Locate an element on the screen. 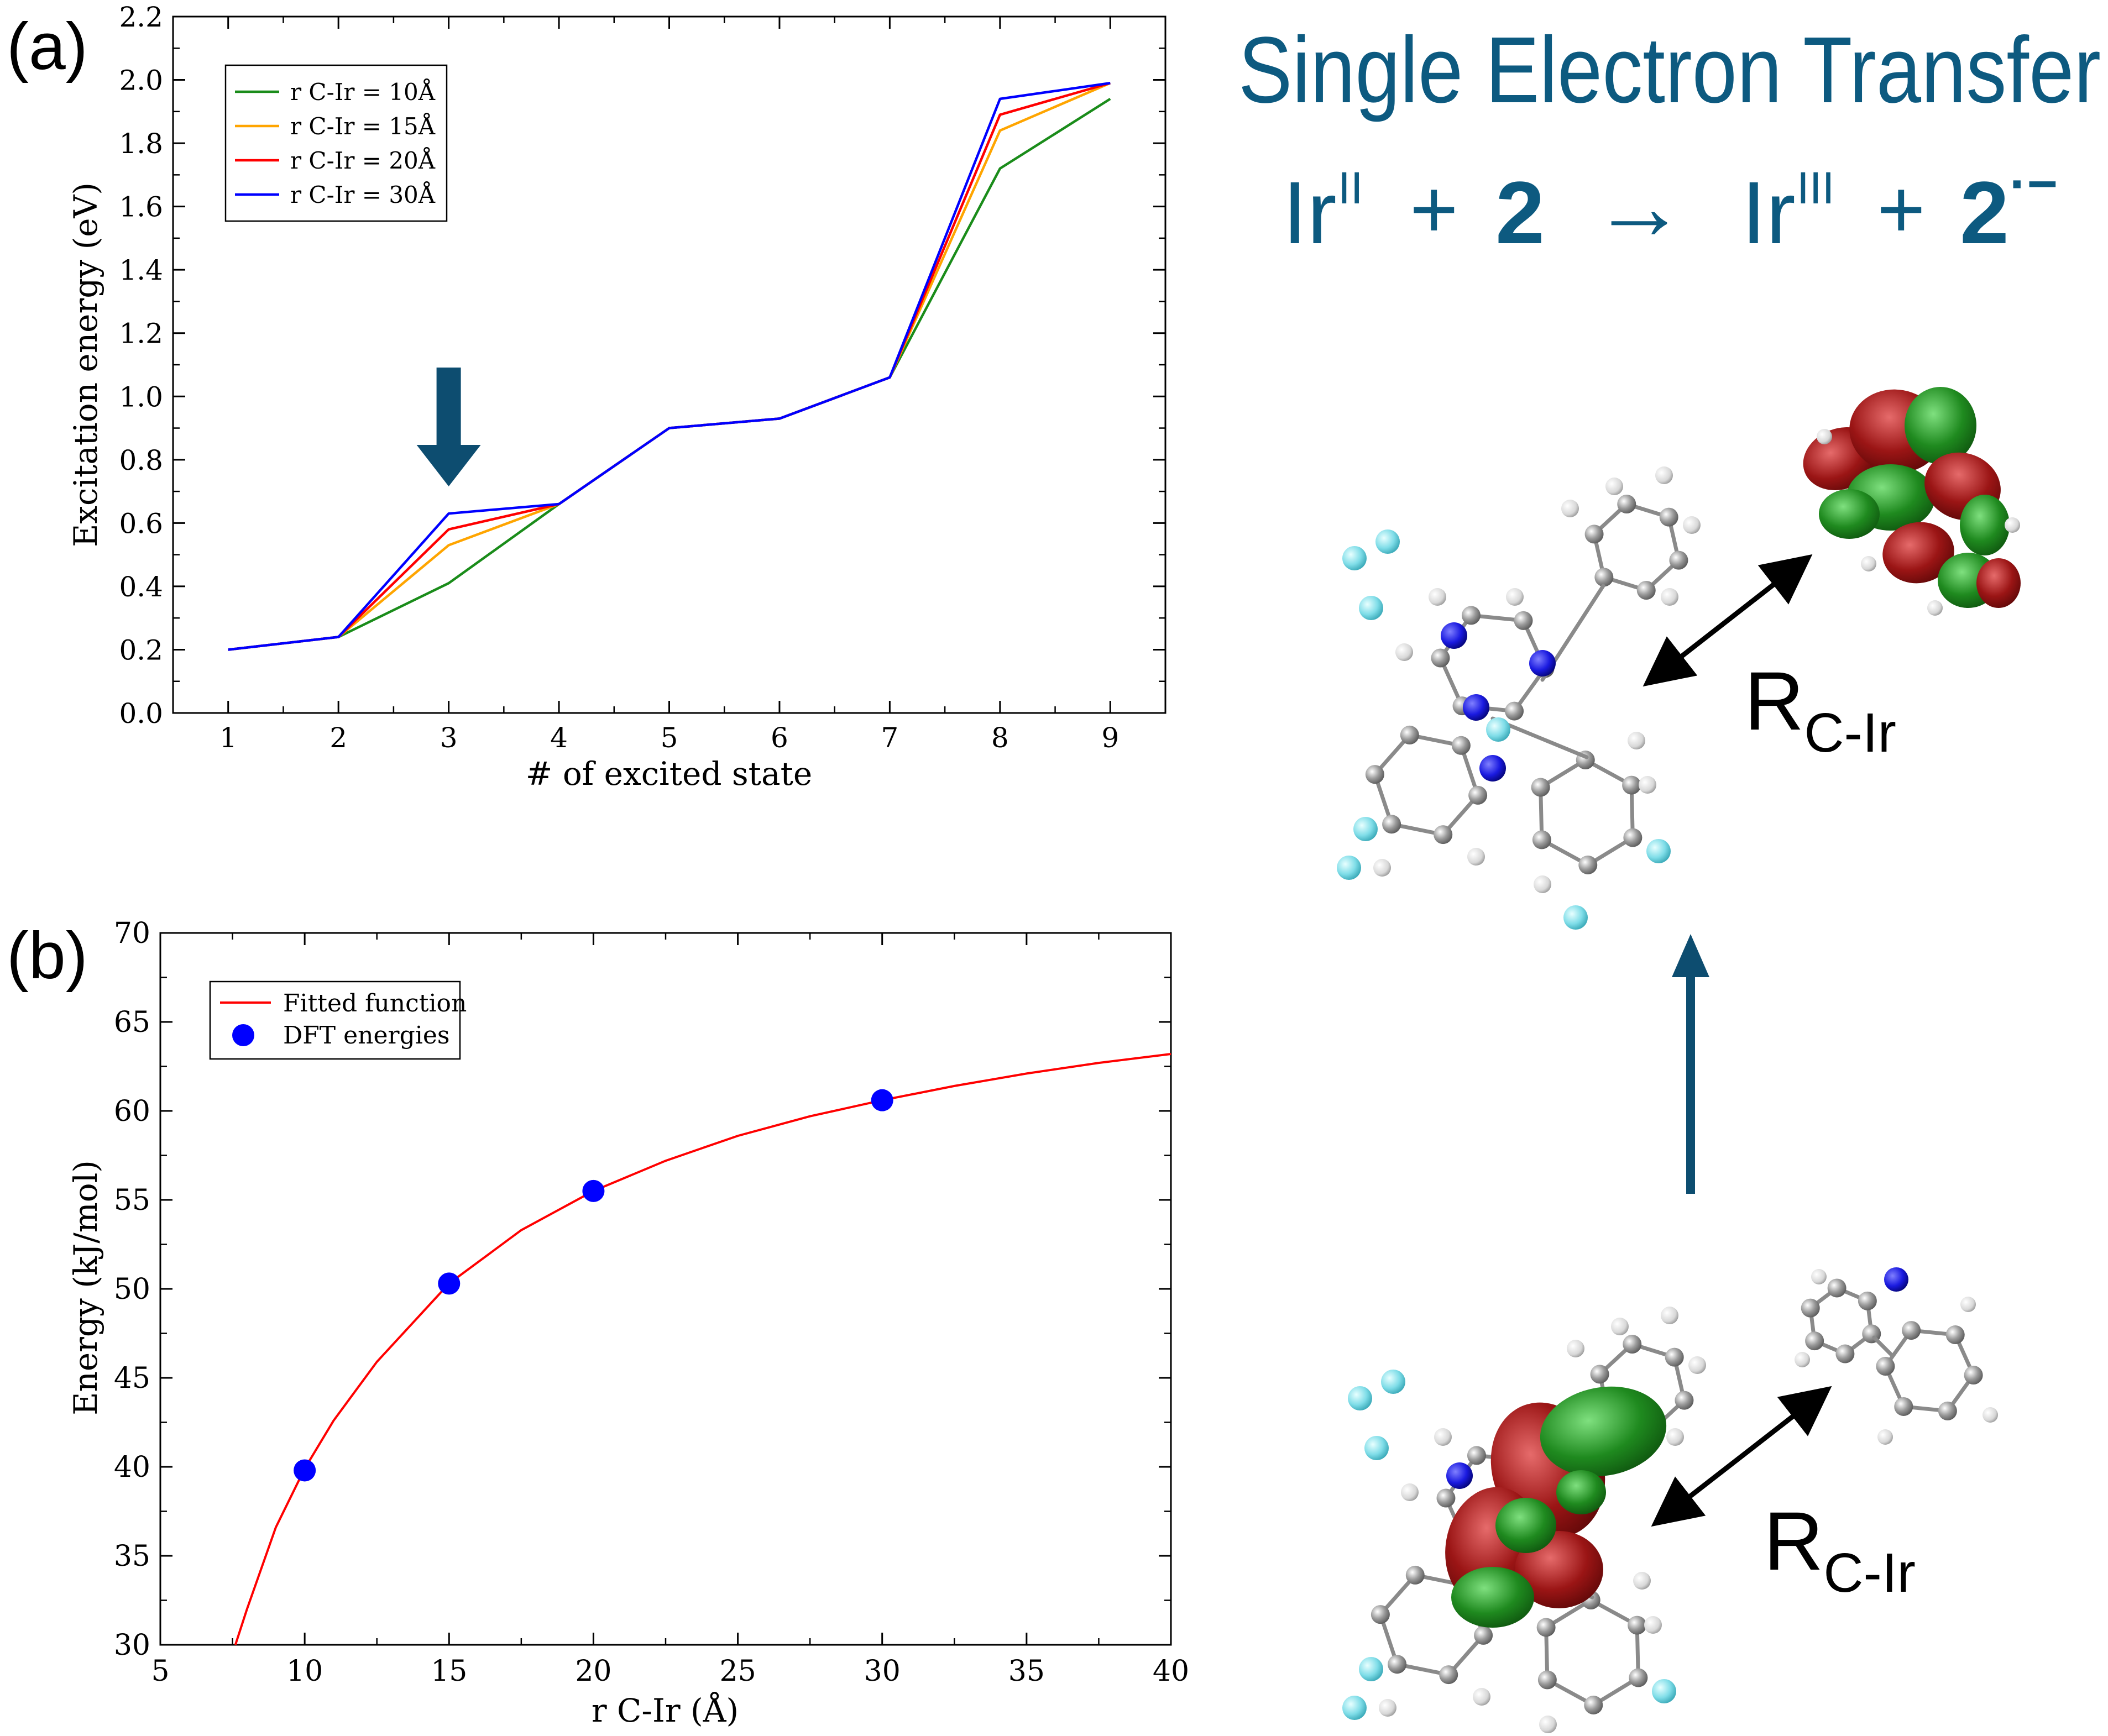 The image size is (2108, 1736). chart-a-y-tick-label: 2.2 is located at coordinates (141, 17).